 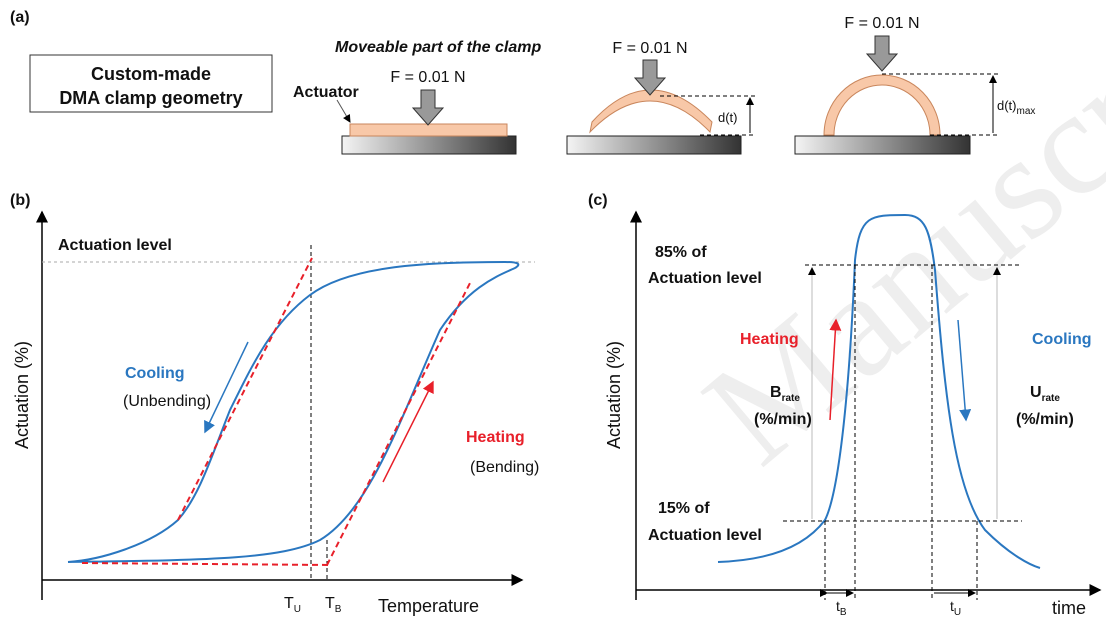 What do you see at coordinates (343, 111) in the screenshot?
I see `pointer` at bounding box center [343, 111].